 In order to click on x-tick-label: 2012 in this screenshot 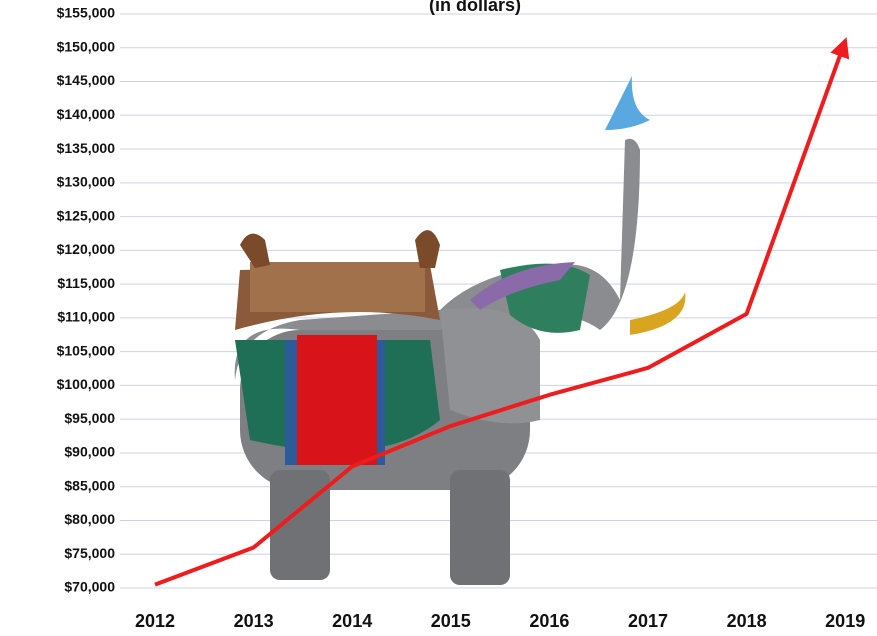, I will do `click(155, 621)`.